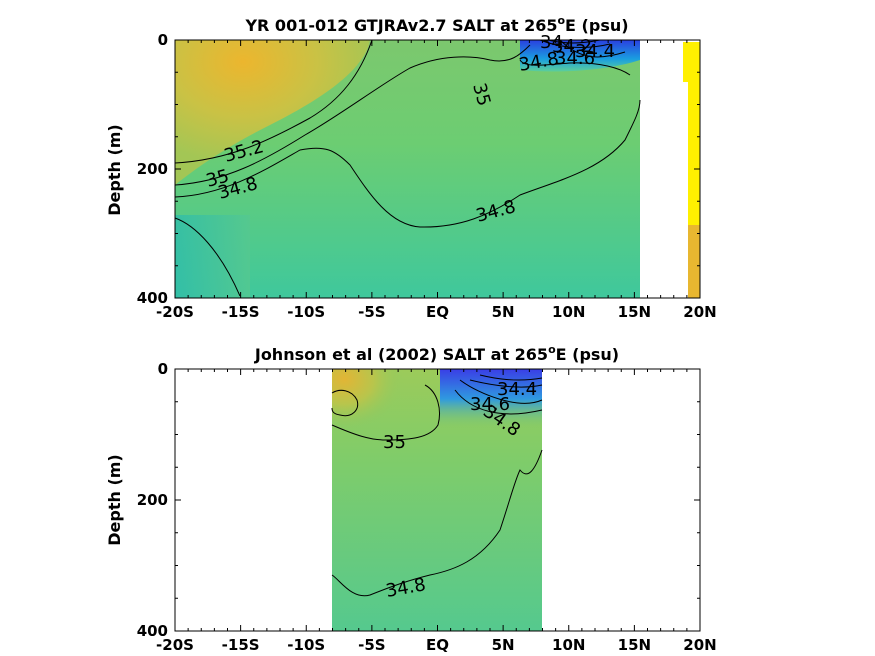 This screenshot has width=875, height=656. I want to click on panel-1-title: YR 001-012 GTJRAv2.7 SALT at 265oE (psu), so click(436, 24).